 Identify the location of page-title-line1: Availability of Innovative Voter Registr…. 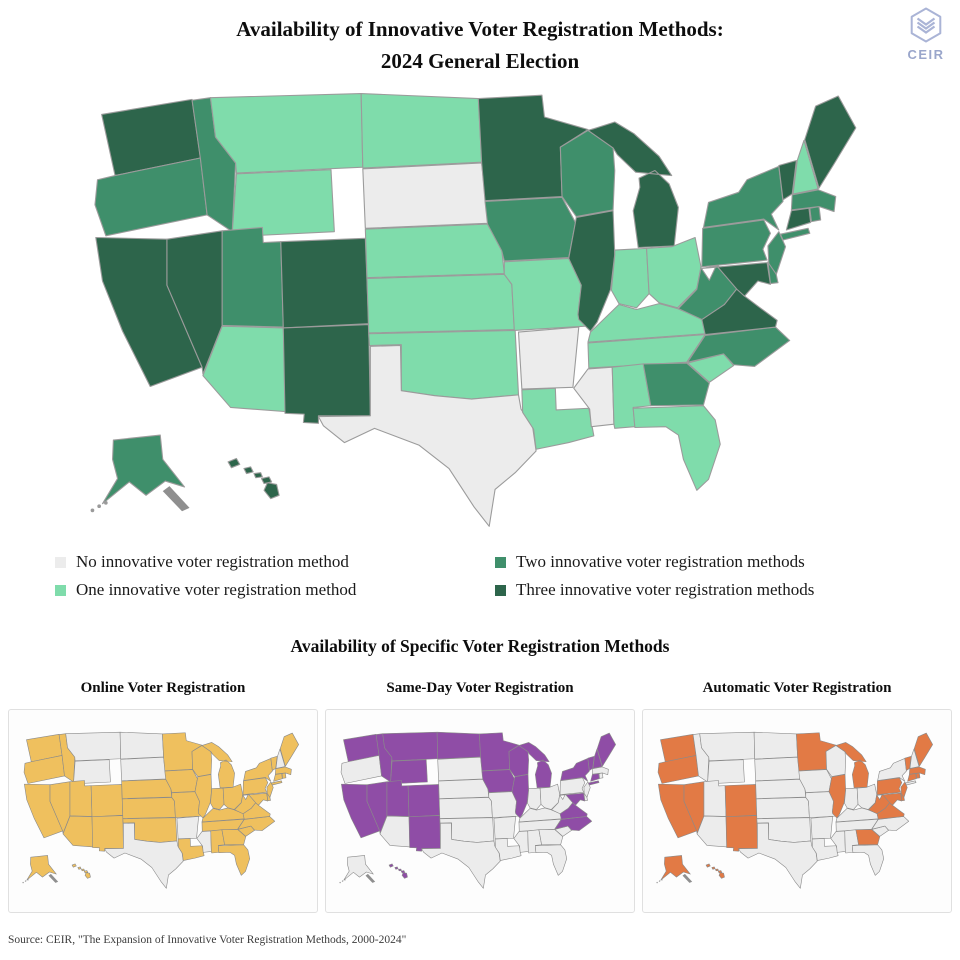
(480, 29).